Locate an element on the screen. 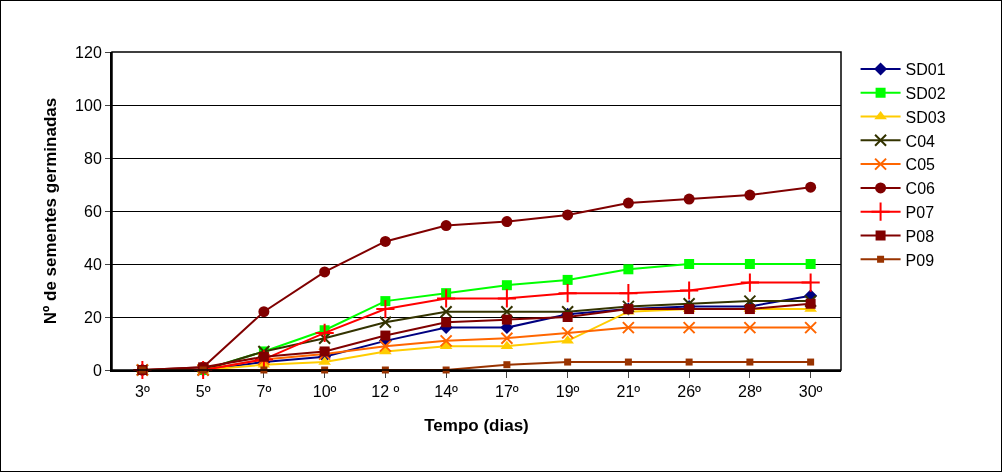 This screenshot has height=472, width=1002. x-tick-label: 5º is located at coordinates (203, 392).